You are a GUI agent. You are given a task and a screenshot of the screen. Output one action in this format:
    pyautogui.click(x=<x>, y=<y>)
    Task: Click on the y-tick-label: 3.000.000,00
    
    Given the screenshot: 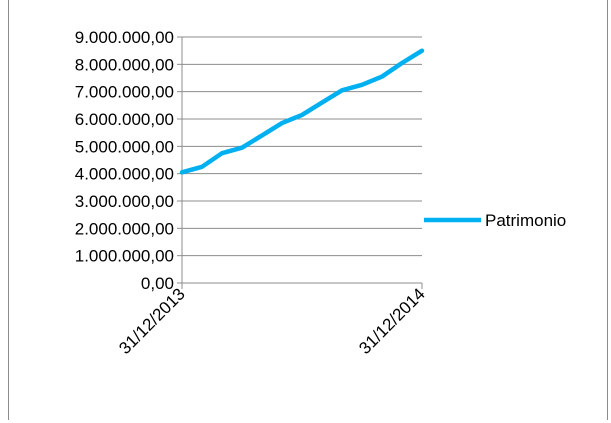 What is the action you would take?
    pyautogui.click(x=124, y=201)
    